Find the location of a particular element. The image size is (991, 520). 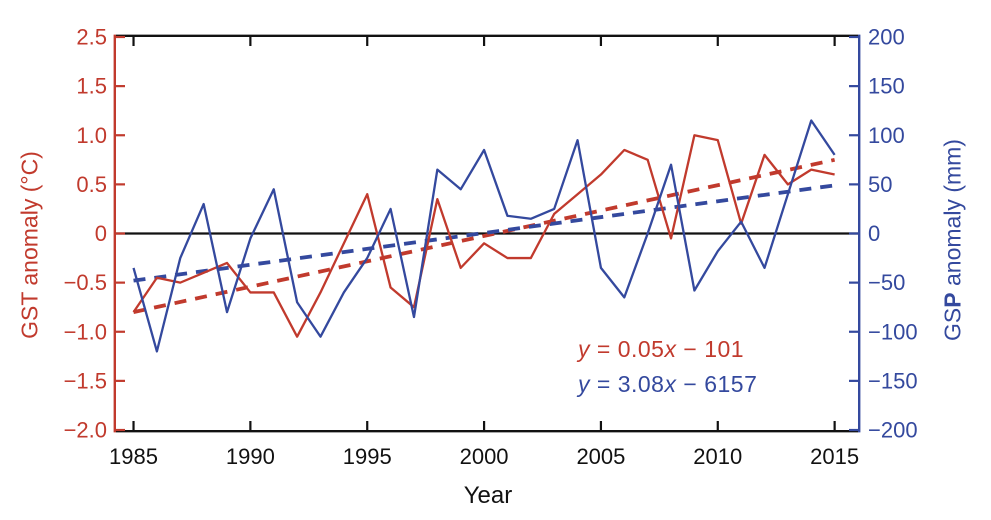

right-axis-title-prefix: GS is located at coordinates (952, 324).